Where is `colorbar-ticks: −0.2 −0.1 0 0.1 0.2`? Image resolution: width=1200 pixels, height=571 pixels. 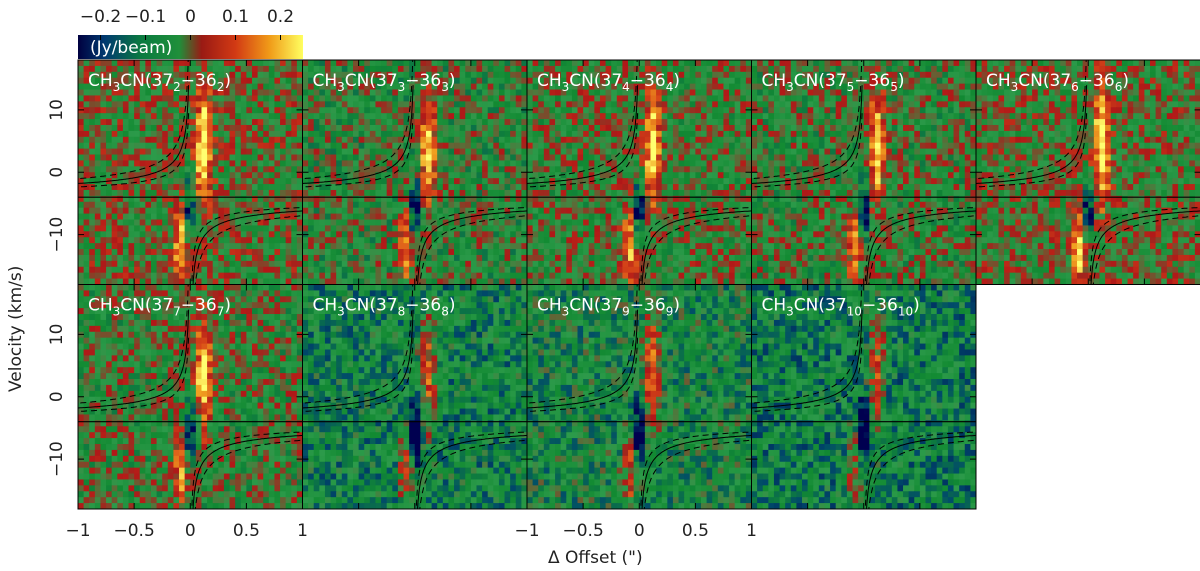 colorbar-ticks: −0.2 −0.1 0 0.1 0.2 is located at coordinates (187, 23).